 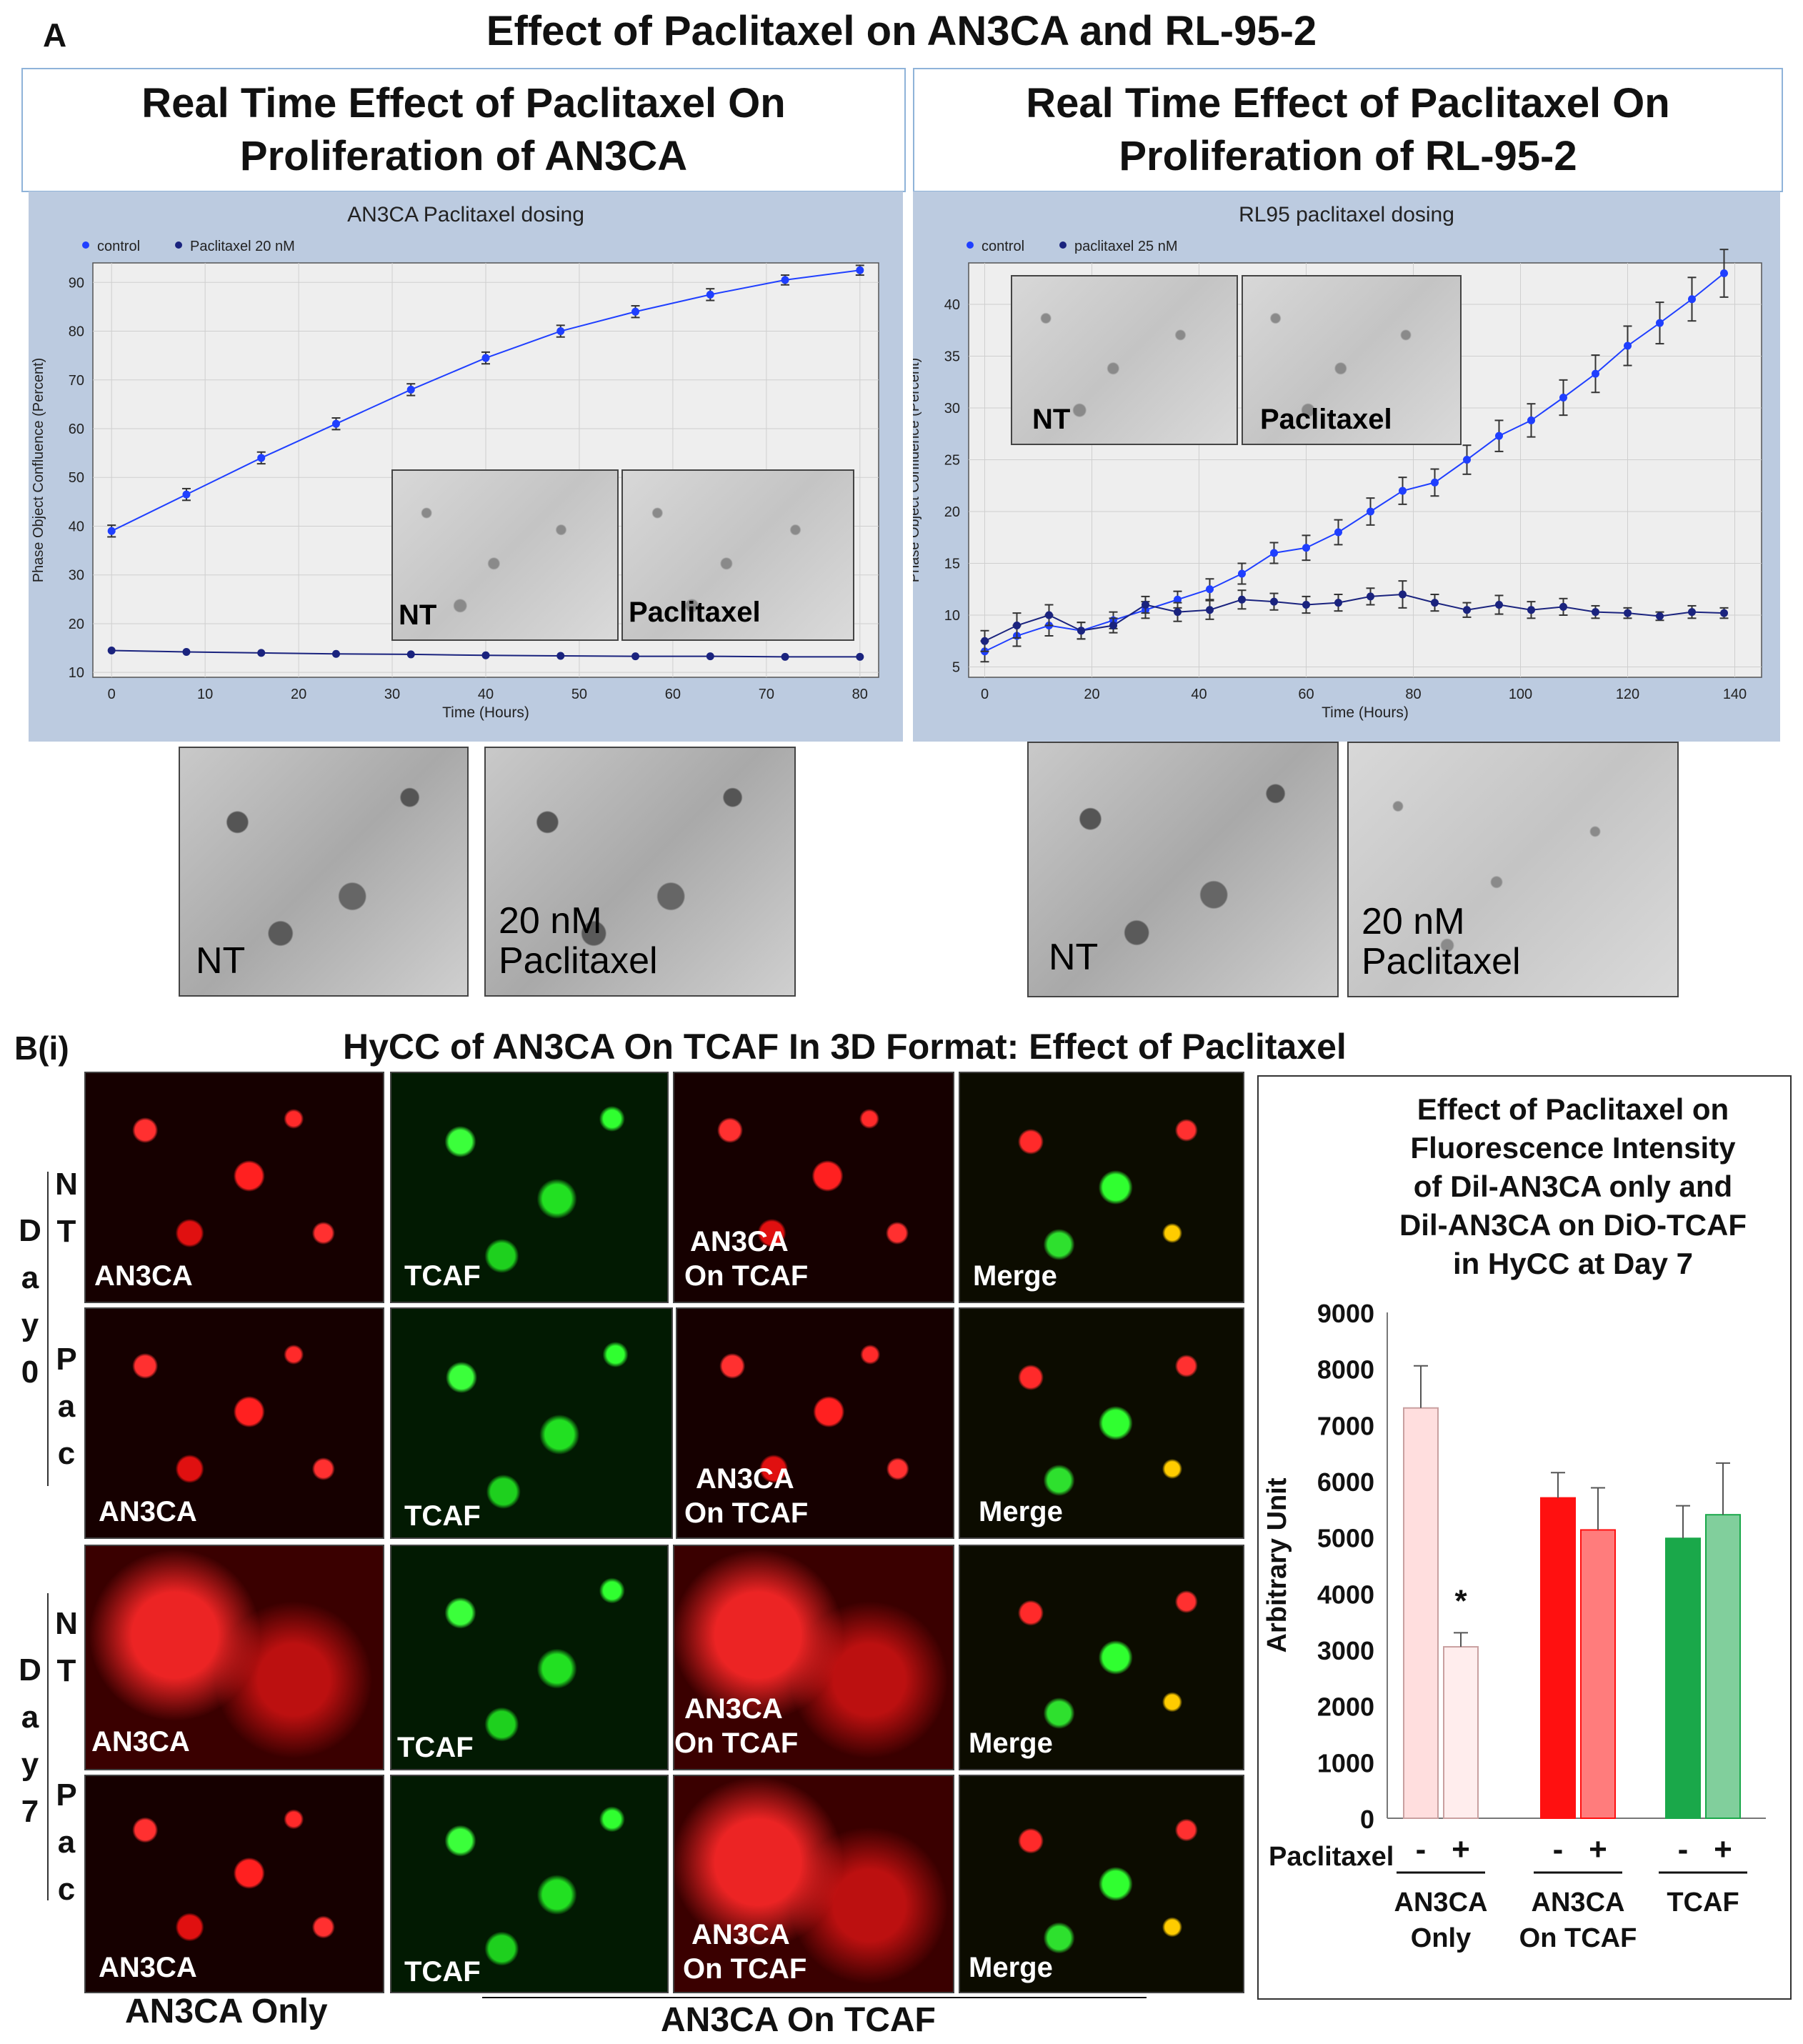 What do you see at coordinates (1101, 1187) in the screenshot?
I see `day0-nt-merge-image: Merge` at bounding box center [1101, 1187].